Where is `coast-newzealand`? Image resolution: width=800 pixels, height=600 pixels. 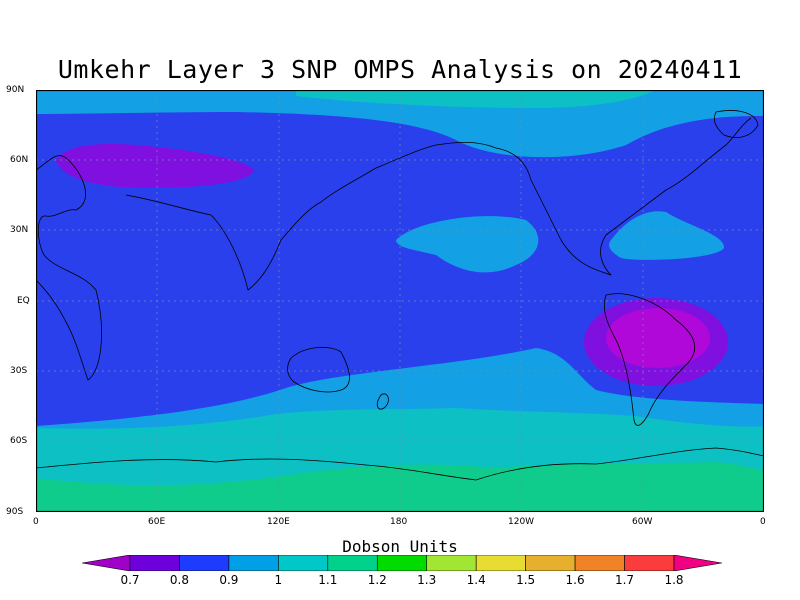
coast-newzealand is located at coordinates (382, 401).